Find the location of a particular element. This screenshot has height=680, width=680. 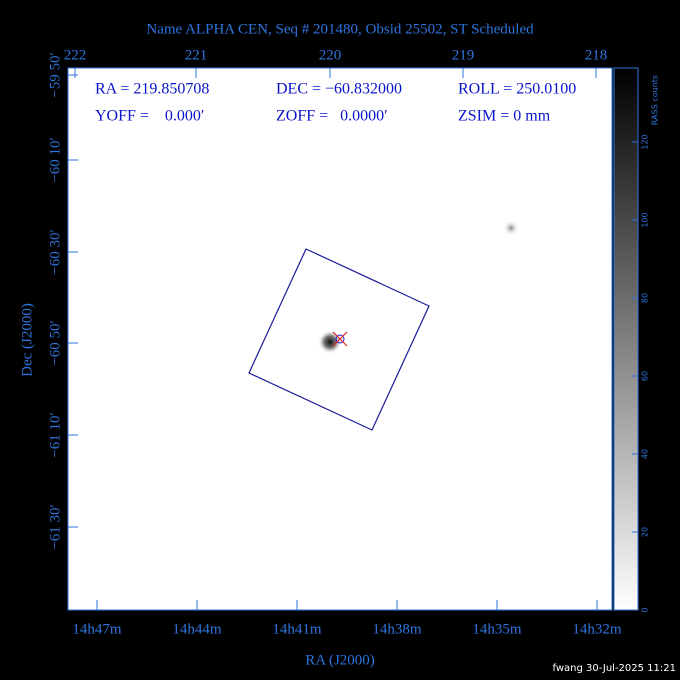

top-tick-label: 219 is located at coordinates (463, 55).